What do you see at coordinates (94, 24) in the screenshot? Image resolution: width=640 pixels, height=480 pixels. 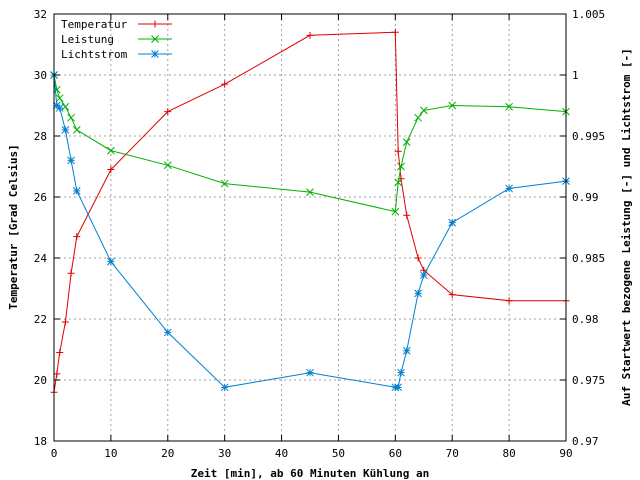 I see `legend-label: Temperatur` at bounding box center [94, 24].